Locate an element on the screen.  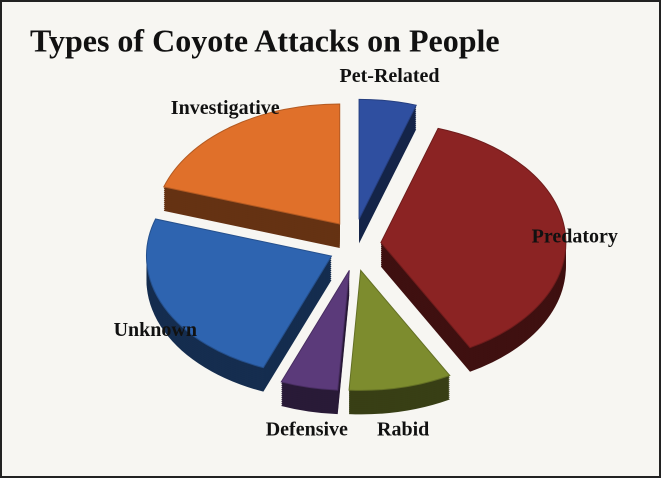
chart-title: Types of Coyote Attacks on People is located at coordinates (265, 40).